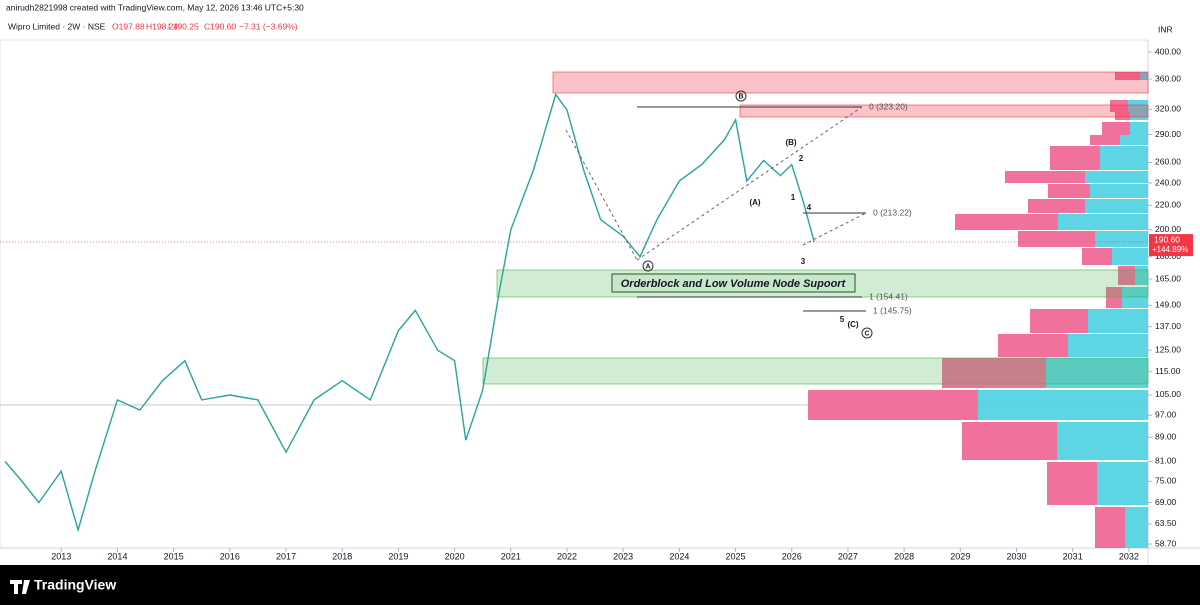 This screenshot has width=1200, height=605. What do you see at coordinates (183, 26) in the screenshot?
I see `ohlc-low: L190.25` at bounding box center [183, 26].